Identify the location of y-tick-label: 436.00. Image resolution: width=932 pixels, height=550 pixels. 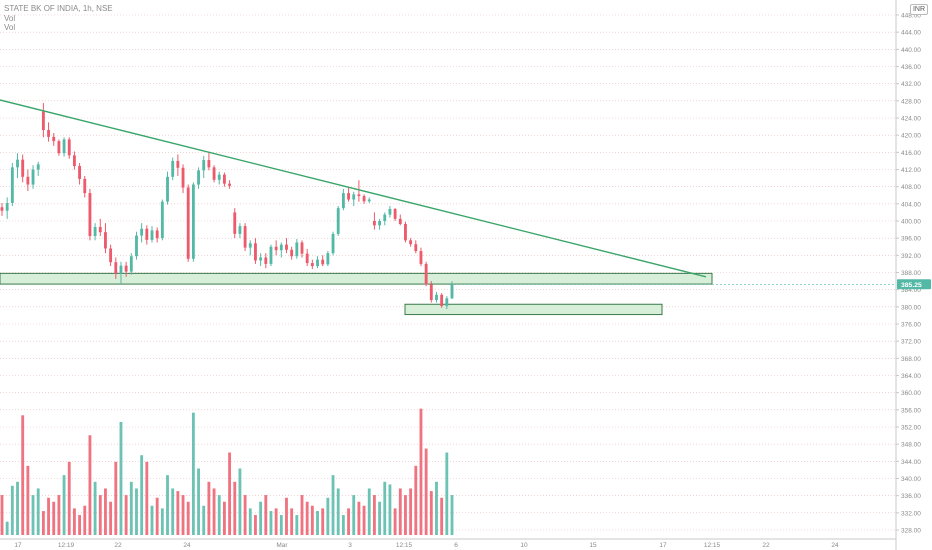
(911, 67).